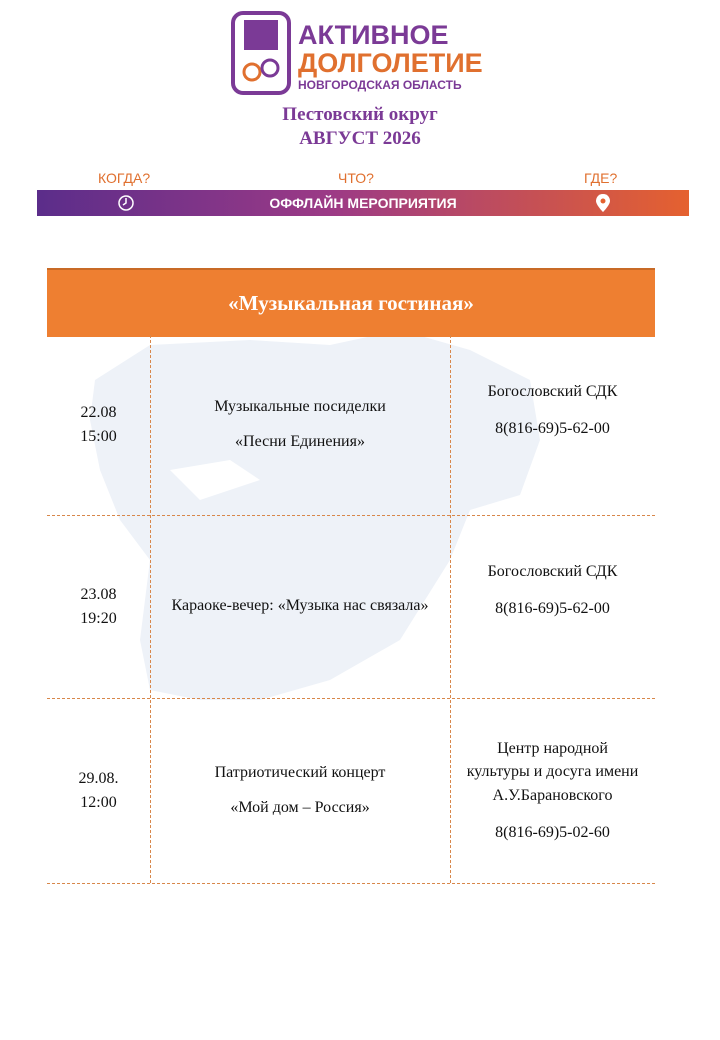 The width and height of the screenshot is (720, 1040). What do you see at coordinates (98, 618) in the screenshot?
I see `time: 19:20` at bounding box center [98, 618].